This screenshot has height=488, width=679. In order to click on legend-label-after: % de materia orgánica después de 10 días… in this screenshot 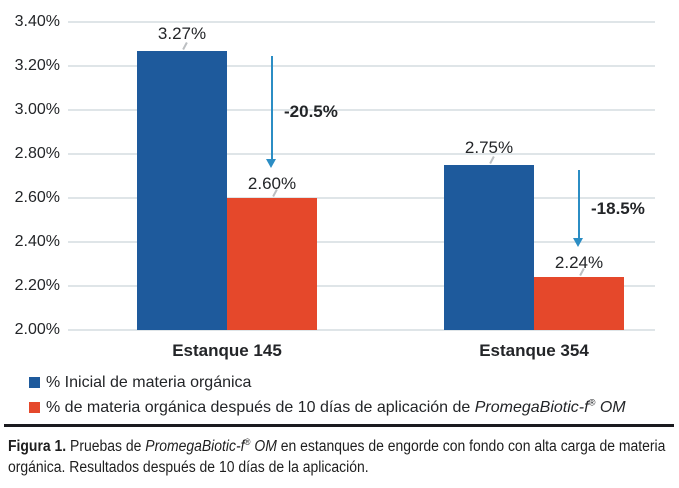, I will do `click(336, 407)`.